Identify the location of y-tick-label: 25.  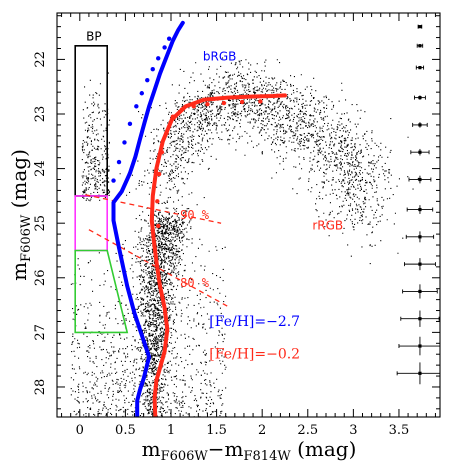
(40, 223).